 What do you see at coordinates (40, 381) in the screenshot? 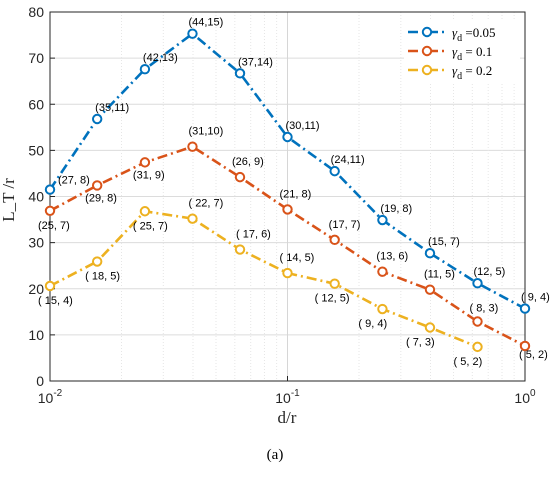
I see `y-tick-label: 0` at bounding box center [40, 381].